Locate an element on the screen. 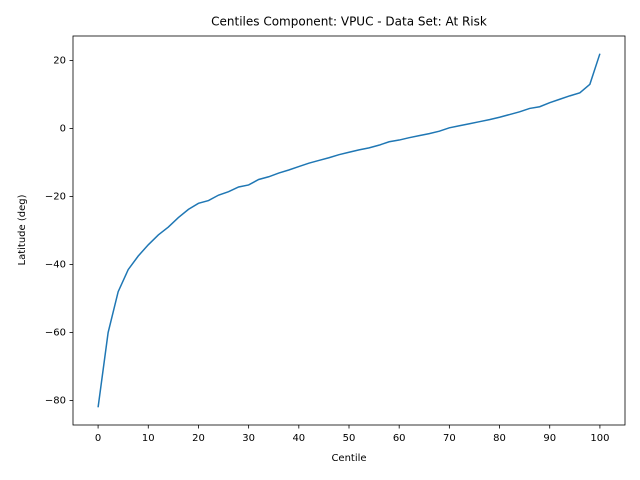 This screenshot has width=640, height=480. x-tick-label: 70 is located at coordinates (449, 438).